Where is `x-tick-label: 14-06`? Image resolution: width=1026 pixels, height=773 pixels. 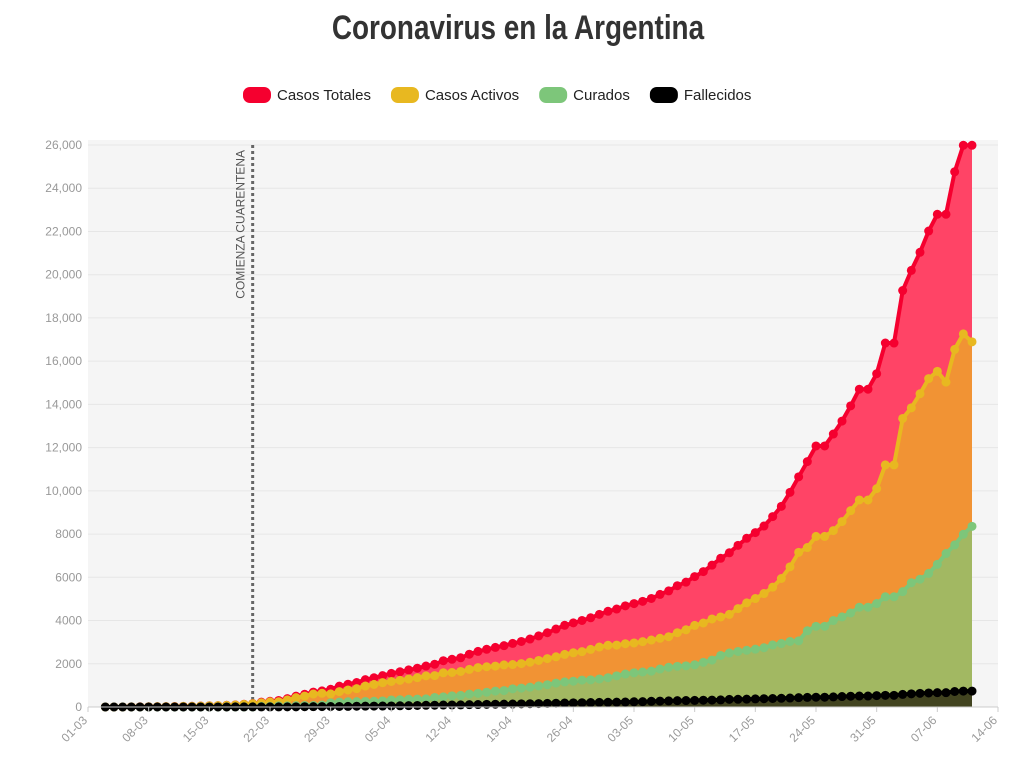
x-tick-label: 14-06 is located at coordinates (985, 729).